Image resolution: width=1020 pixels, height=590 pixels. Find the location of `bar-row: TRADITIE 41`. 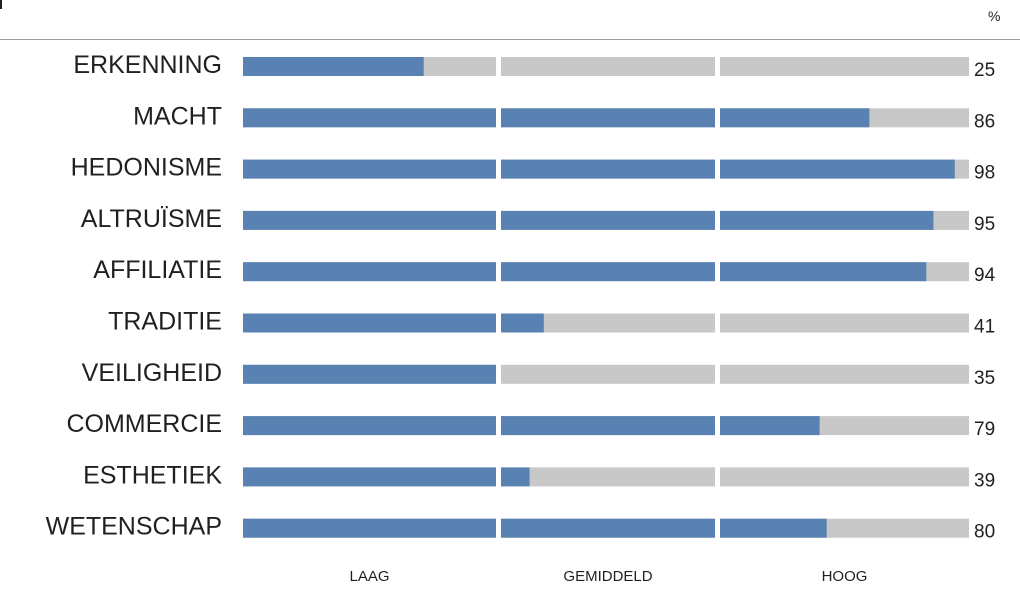

bar-row: TRADITIE 41 is located at coordinates (551, 323).